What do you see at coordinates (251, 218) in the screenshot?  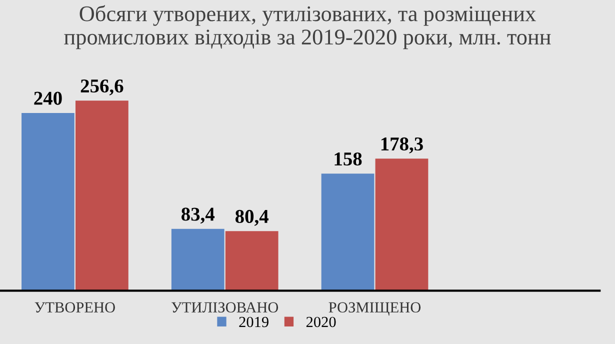 I see `data-label: 80,4` at bounding box center [251, 218].